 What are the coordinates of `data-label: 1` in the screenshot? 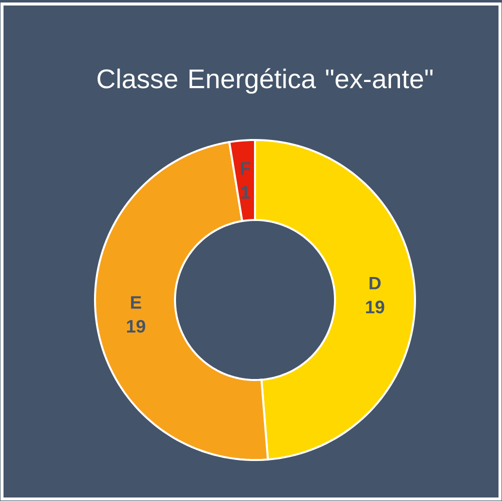 It's located at (245, 192).